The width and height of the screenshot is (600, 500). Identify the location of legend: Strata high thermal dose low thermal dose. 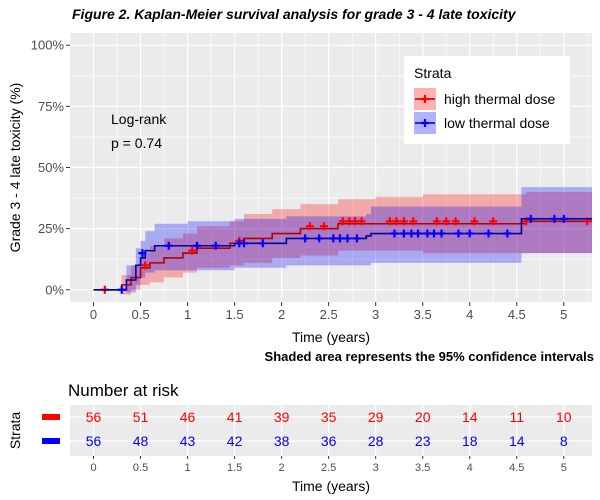
(487, 100).